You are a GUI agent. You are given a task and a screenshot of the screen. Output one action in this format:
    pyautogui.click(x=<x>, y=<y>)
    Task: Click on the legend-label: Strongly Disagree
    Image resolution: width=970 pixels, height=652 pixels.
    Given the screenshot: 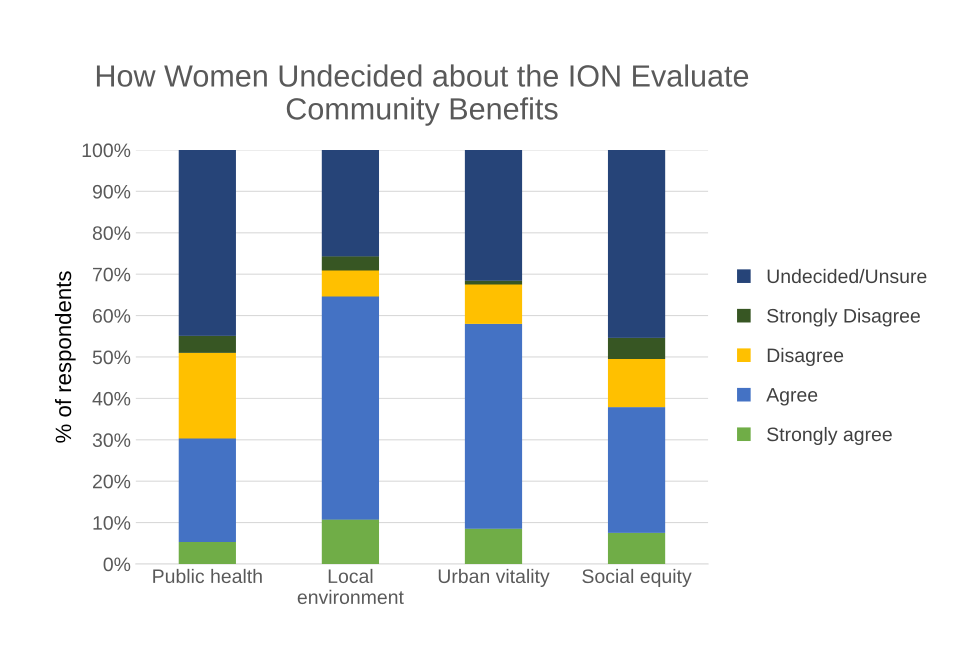 What is the action you would take?
    pyautogui.click(x=843, y=317)
    